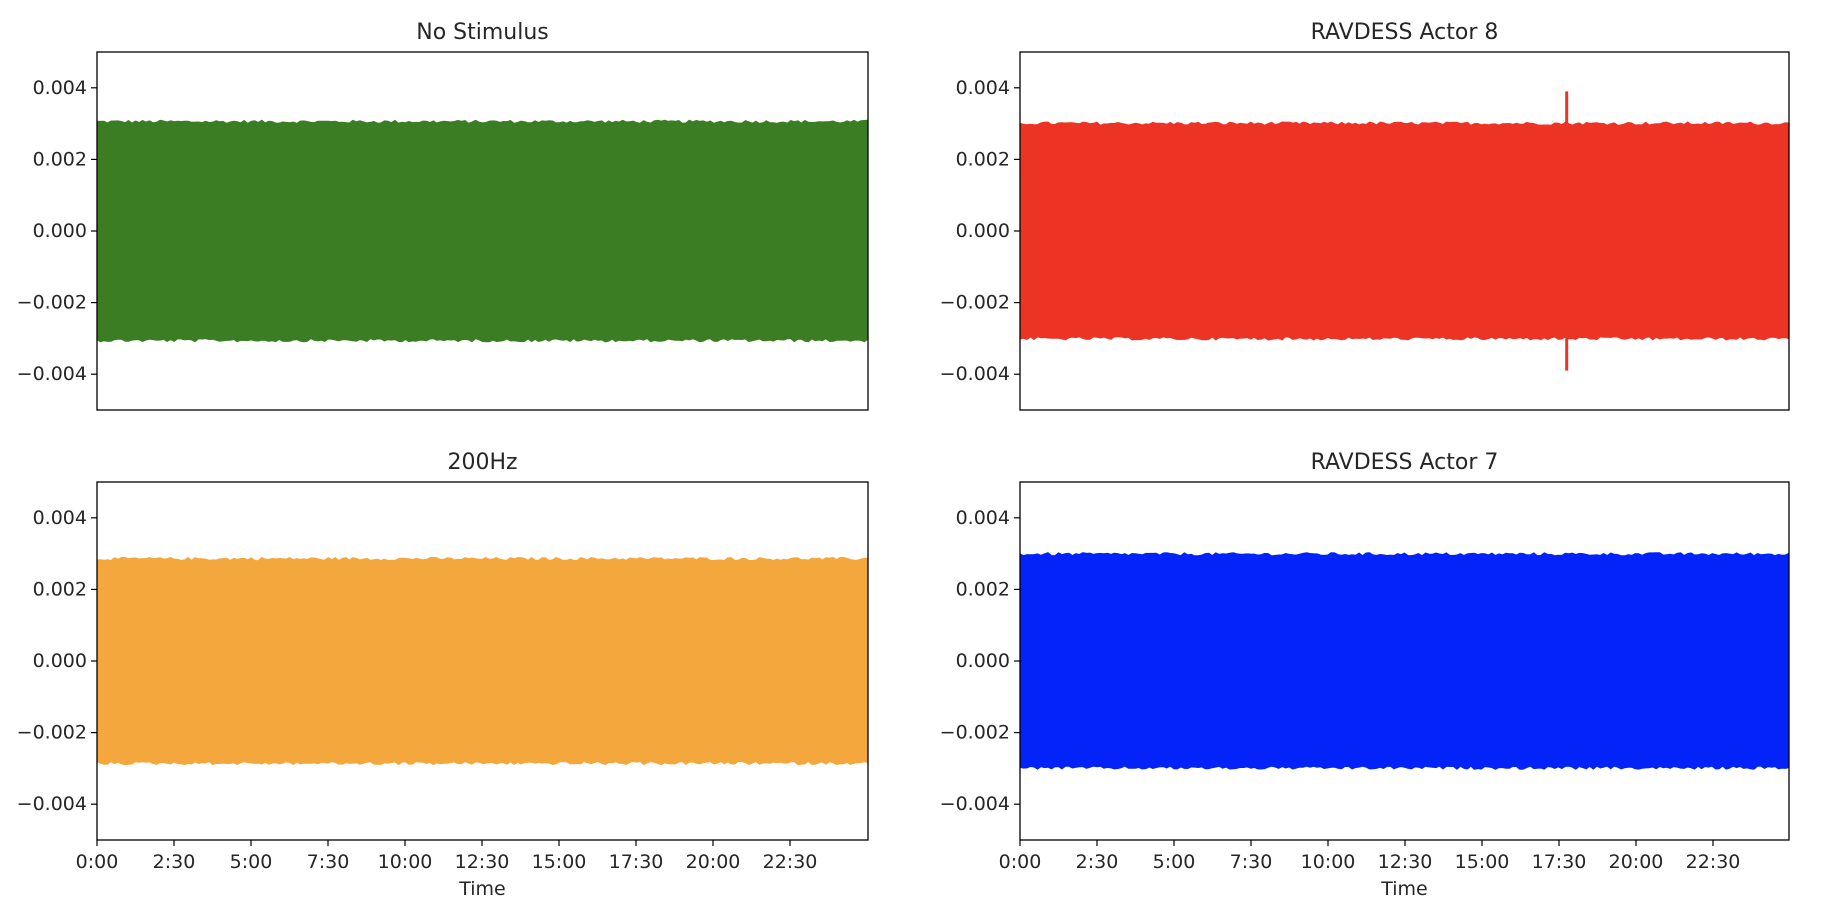 This screenshot has height=916, width=1824. What do you see at coordinates (1405, 32) in the screenshot?
I see `subplot-title: RAVDESS Actor 8` at bounding box center [1405, 32].